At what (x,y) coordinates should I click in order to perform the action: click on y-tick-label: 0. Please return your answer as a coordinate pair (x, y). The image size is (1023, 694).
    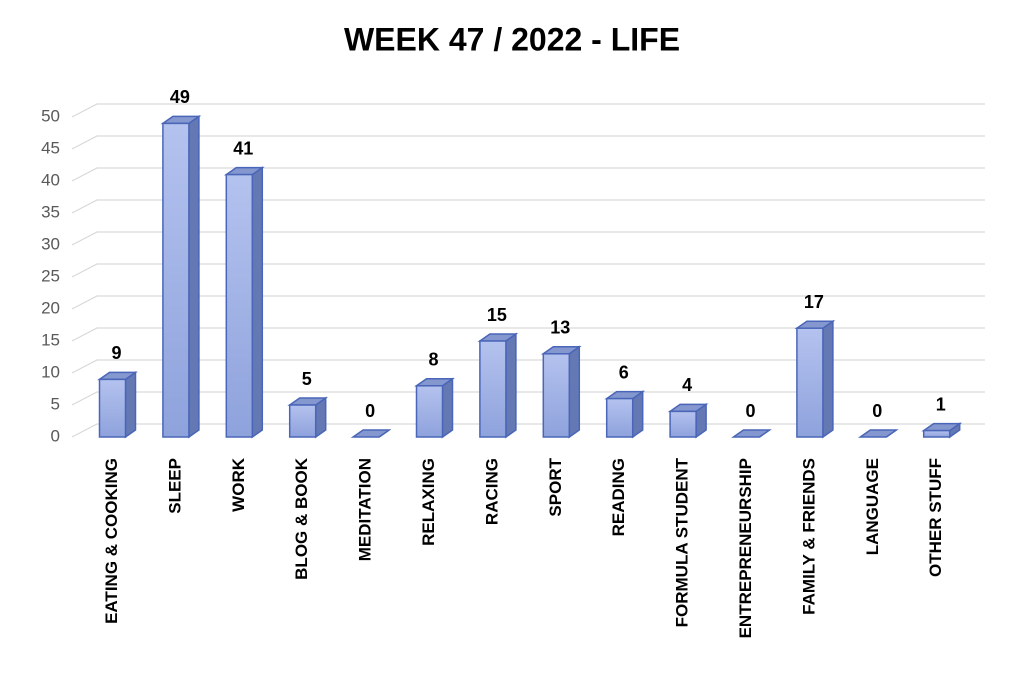
    Looking at the image, I should click on (55, 435).